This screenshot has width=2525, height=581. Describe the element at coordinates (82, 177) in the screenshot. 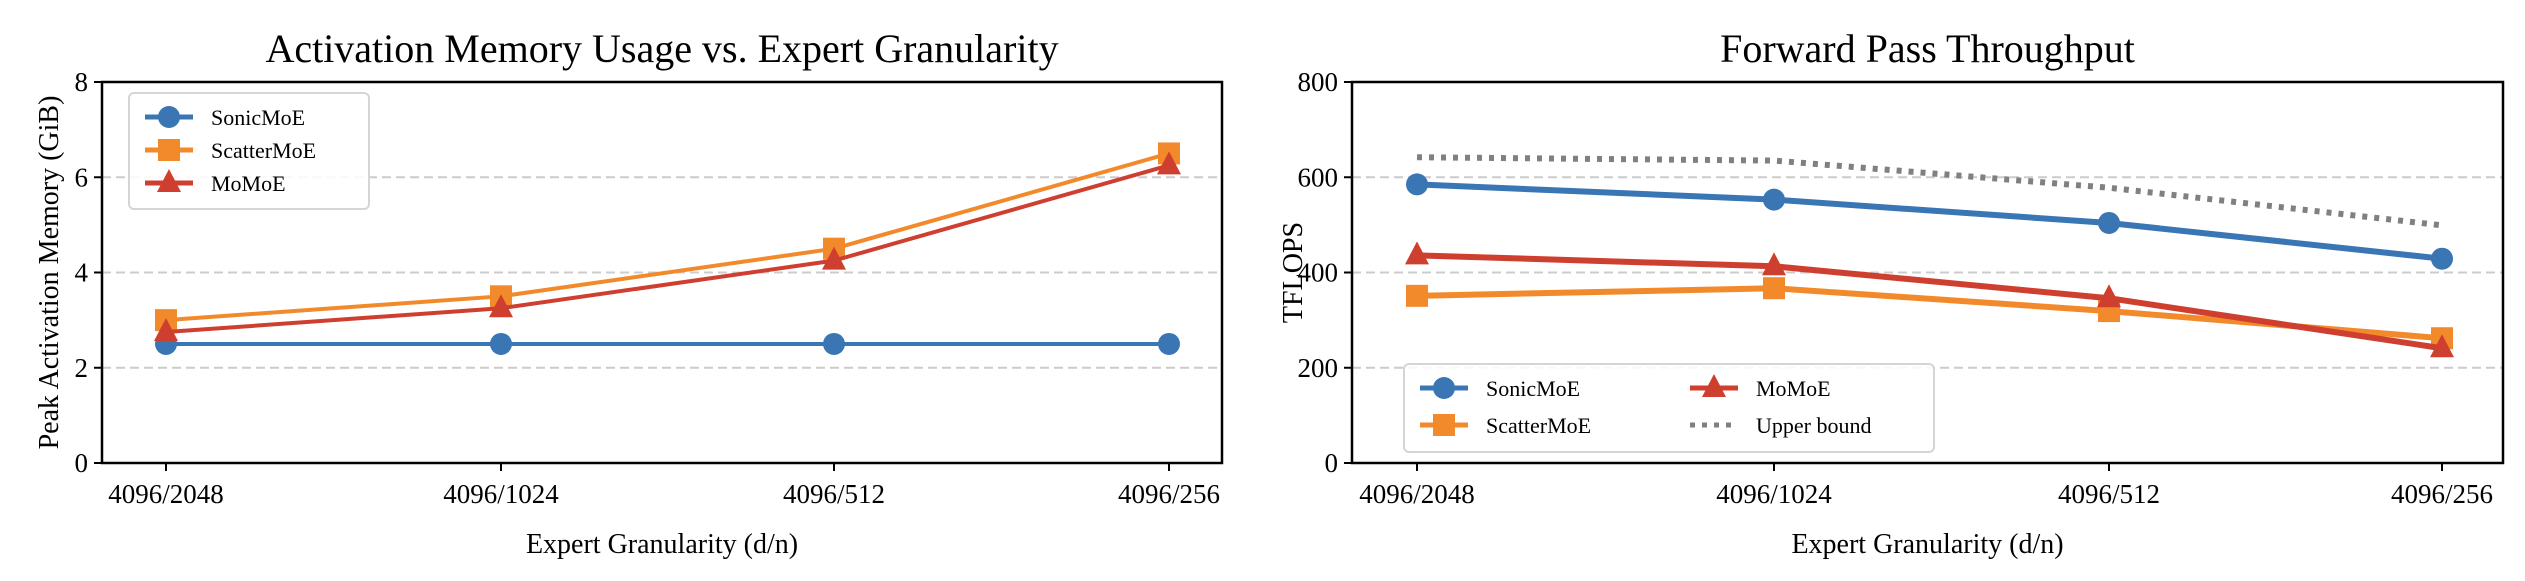

I see `y-tick-label: 6` at that location.